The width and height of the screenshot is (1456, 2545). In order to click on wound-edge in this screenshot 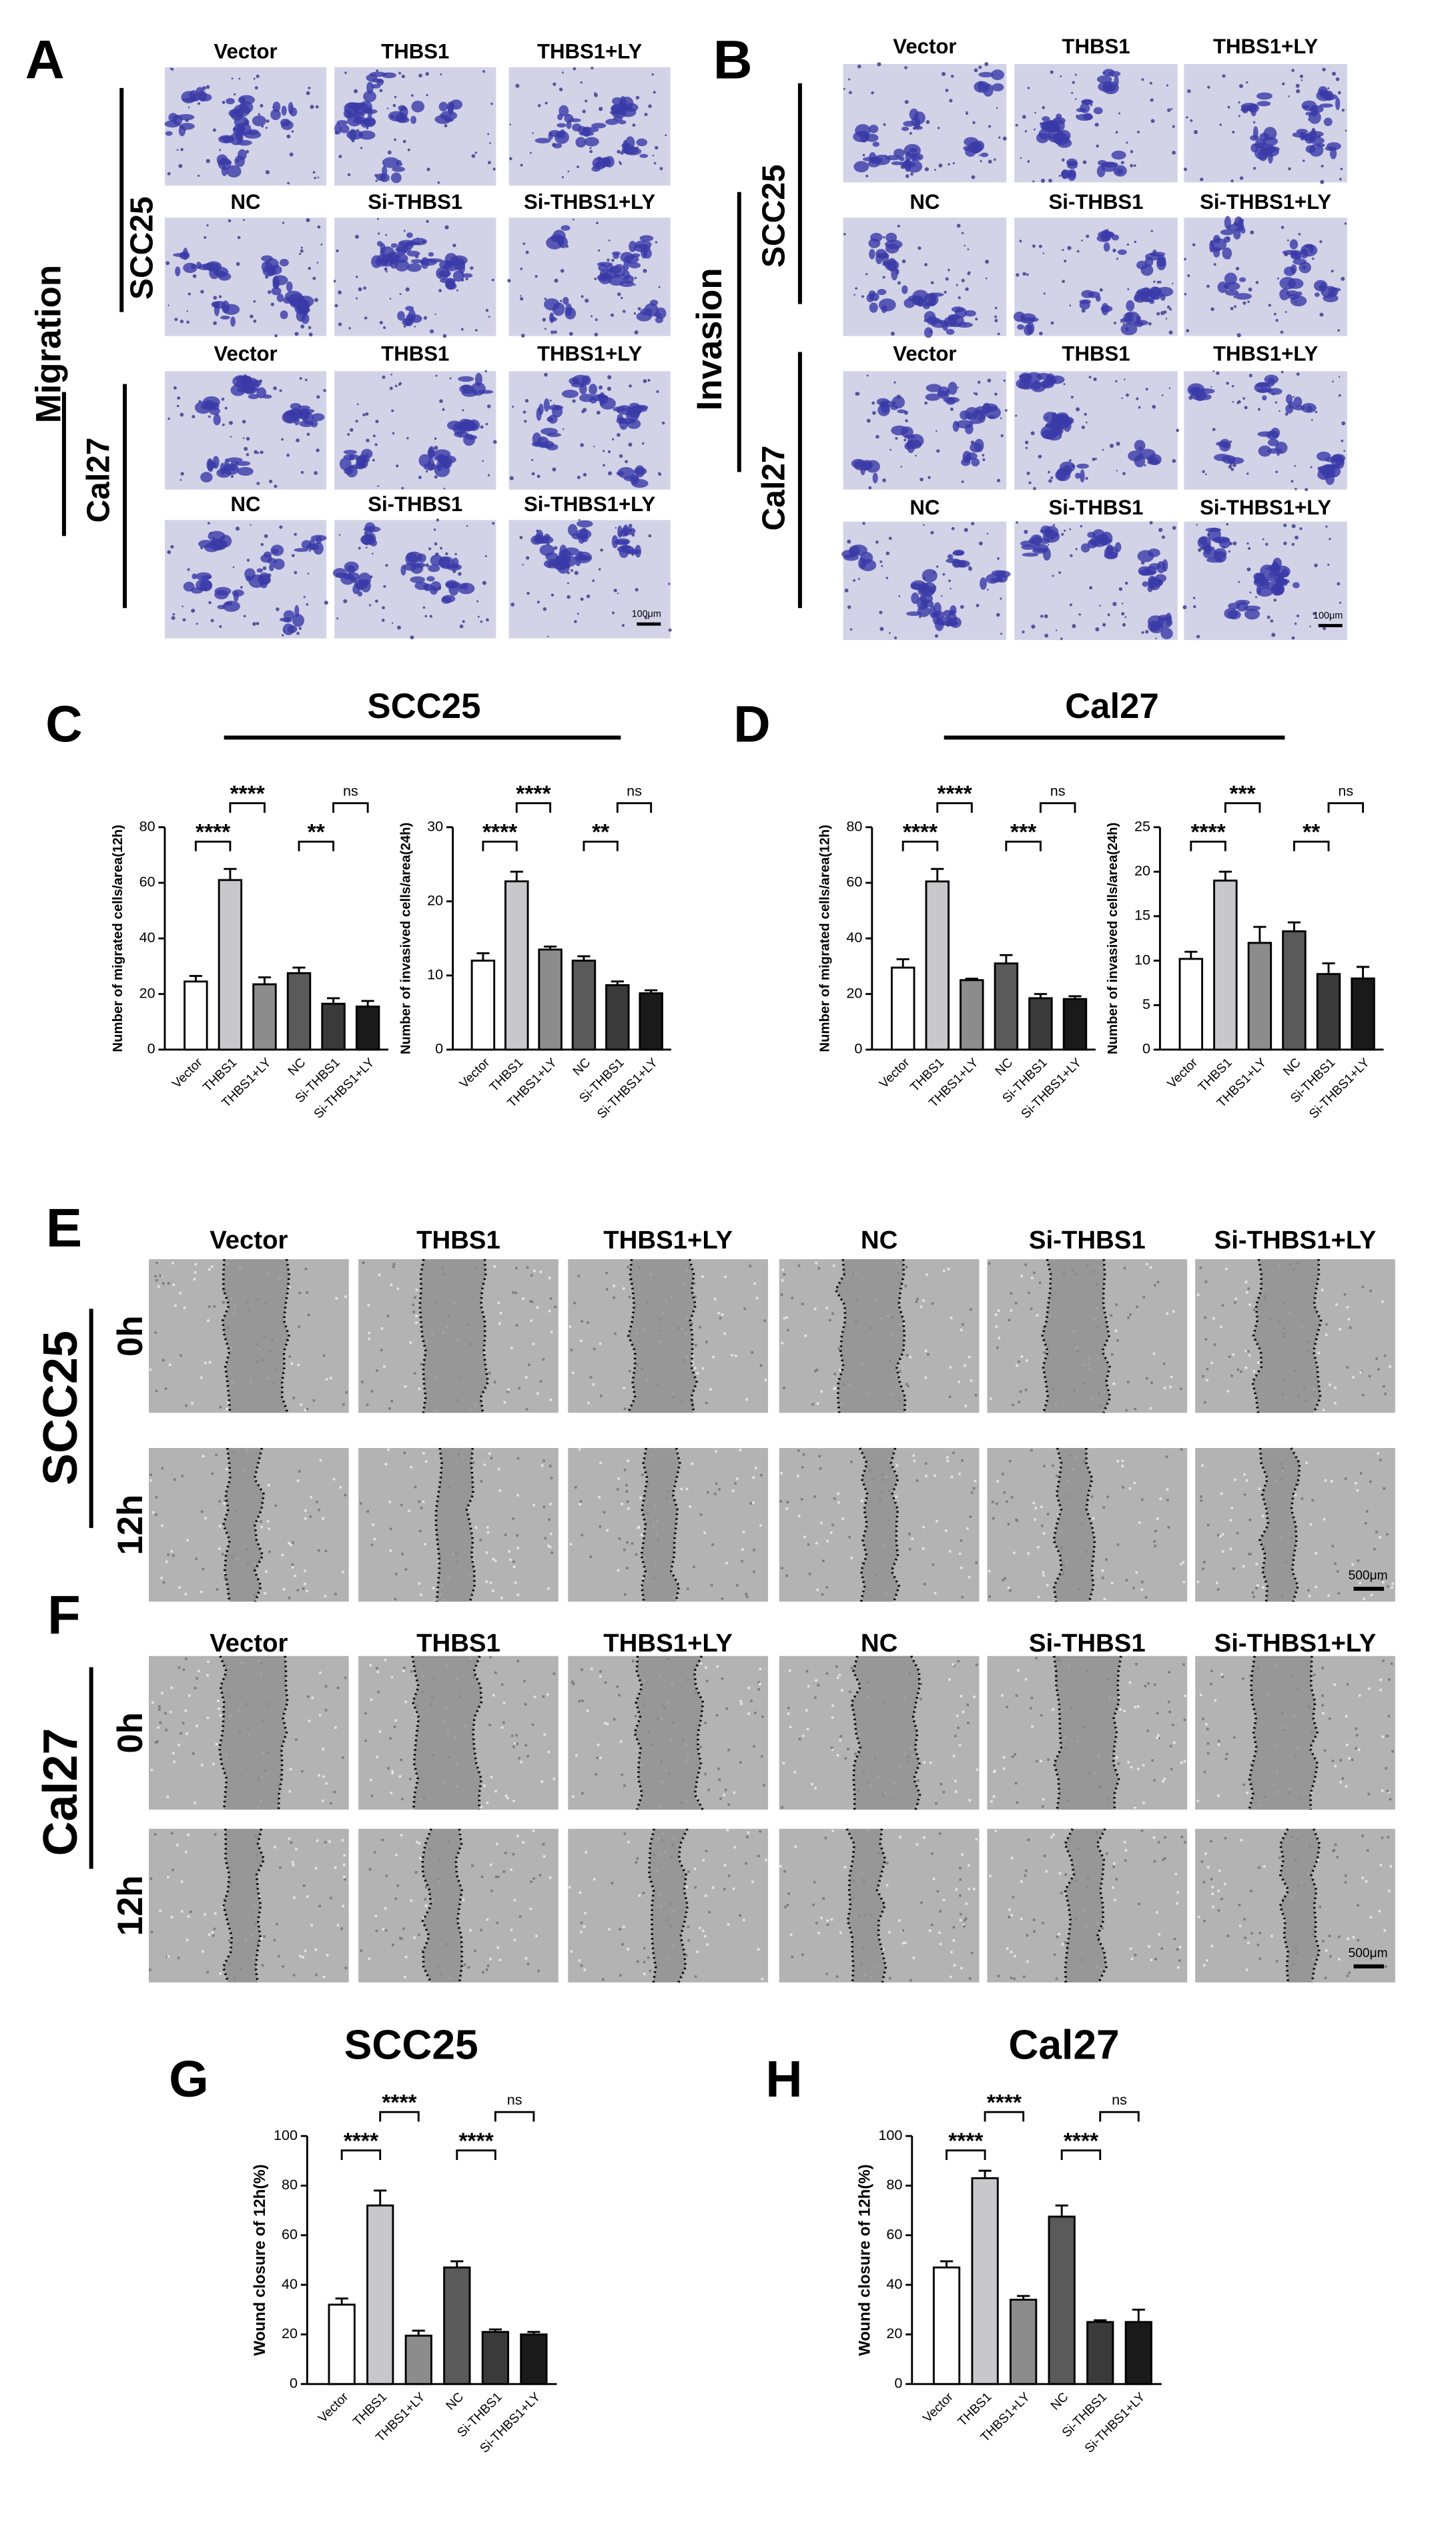, I will do `click(422, 1336)`.